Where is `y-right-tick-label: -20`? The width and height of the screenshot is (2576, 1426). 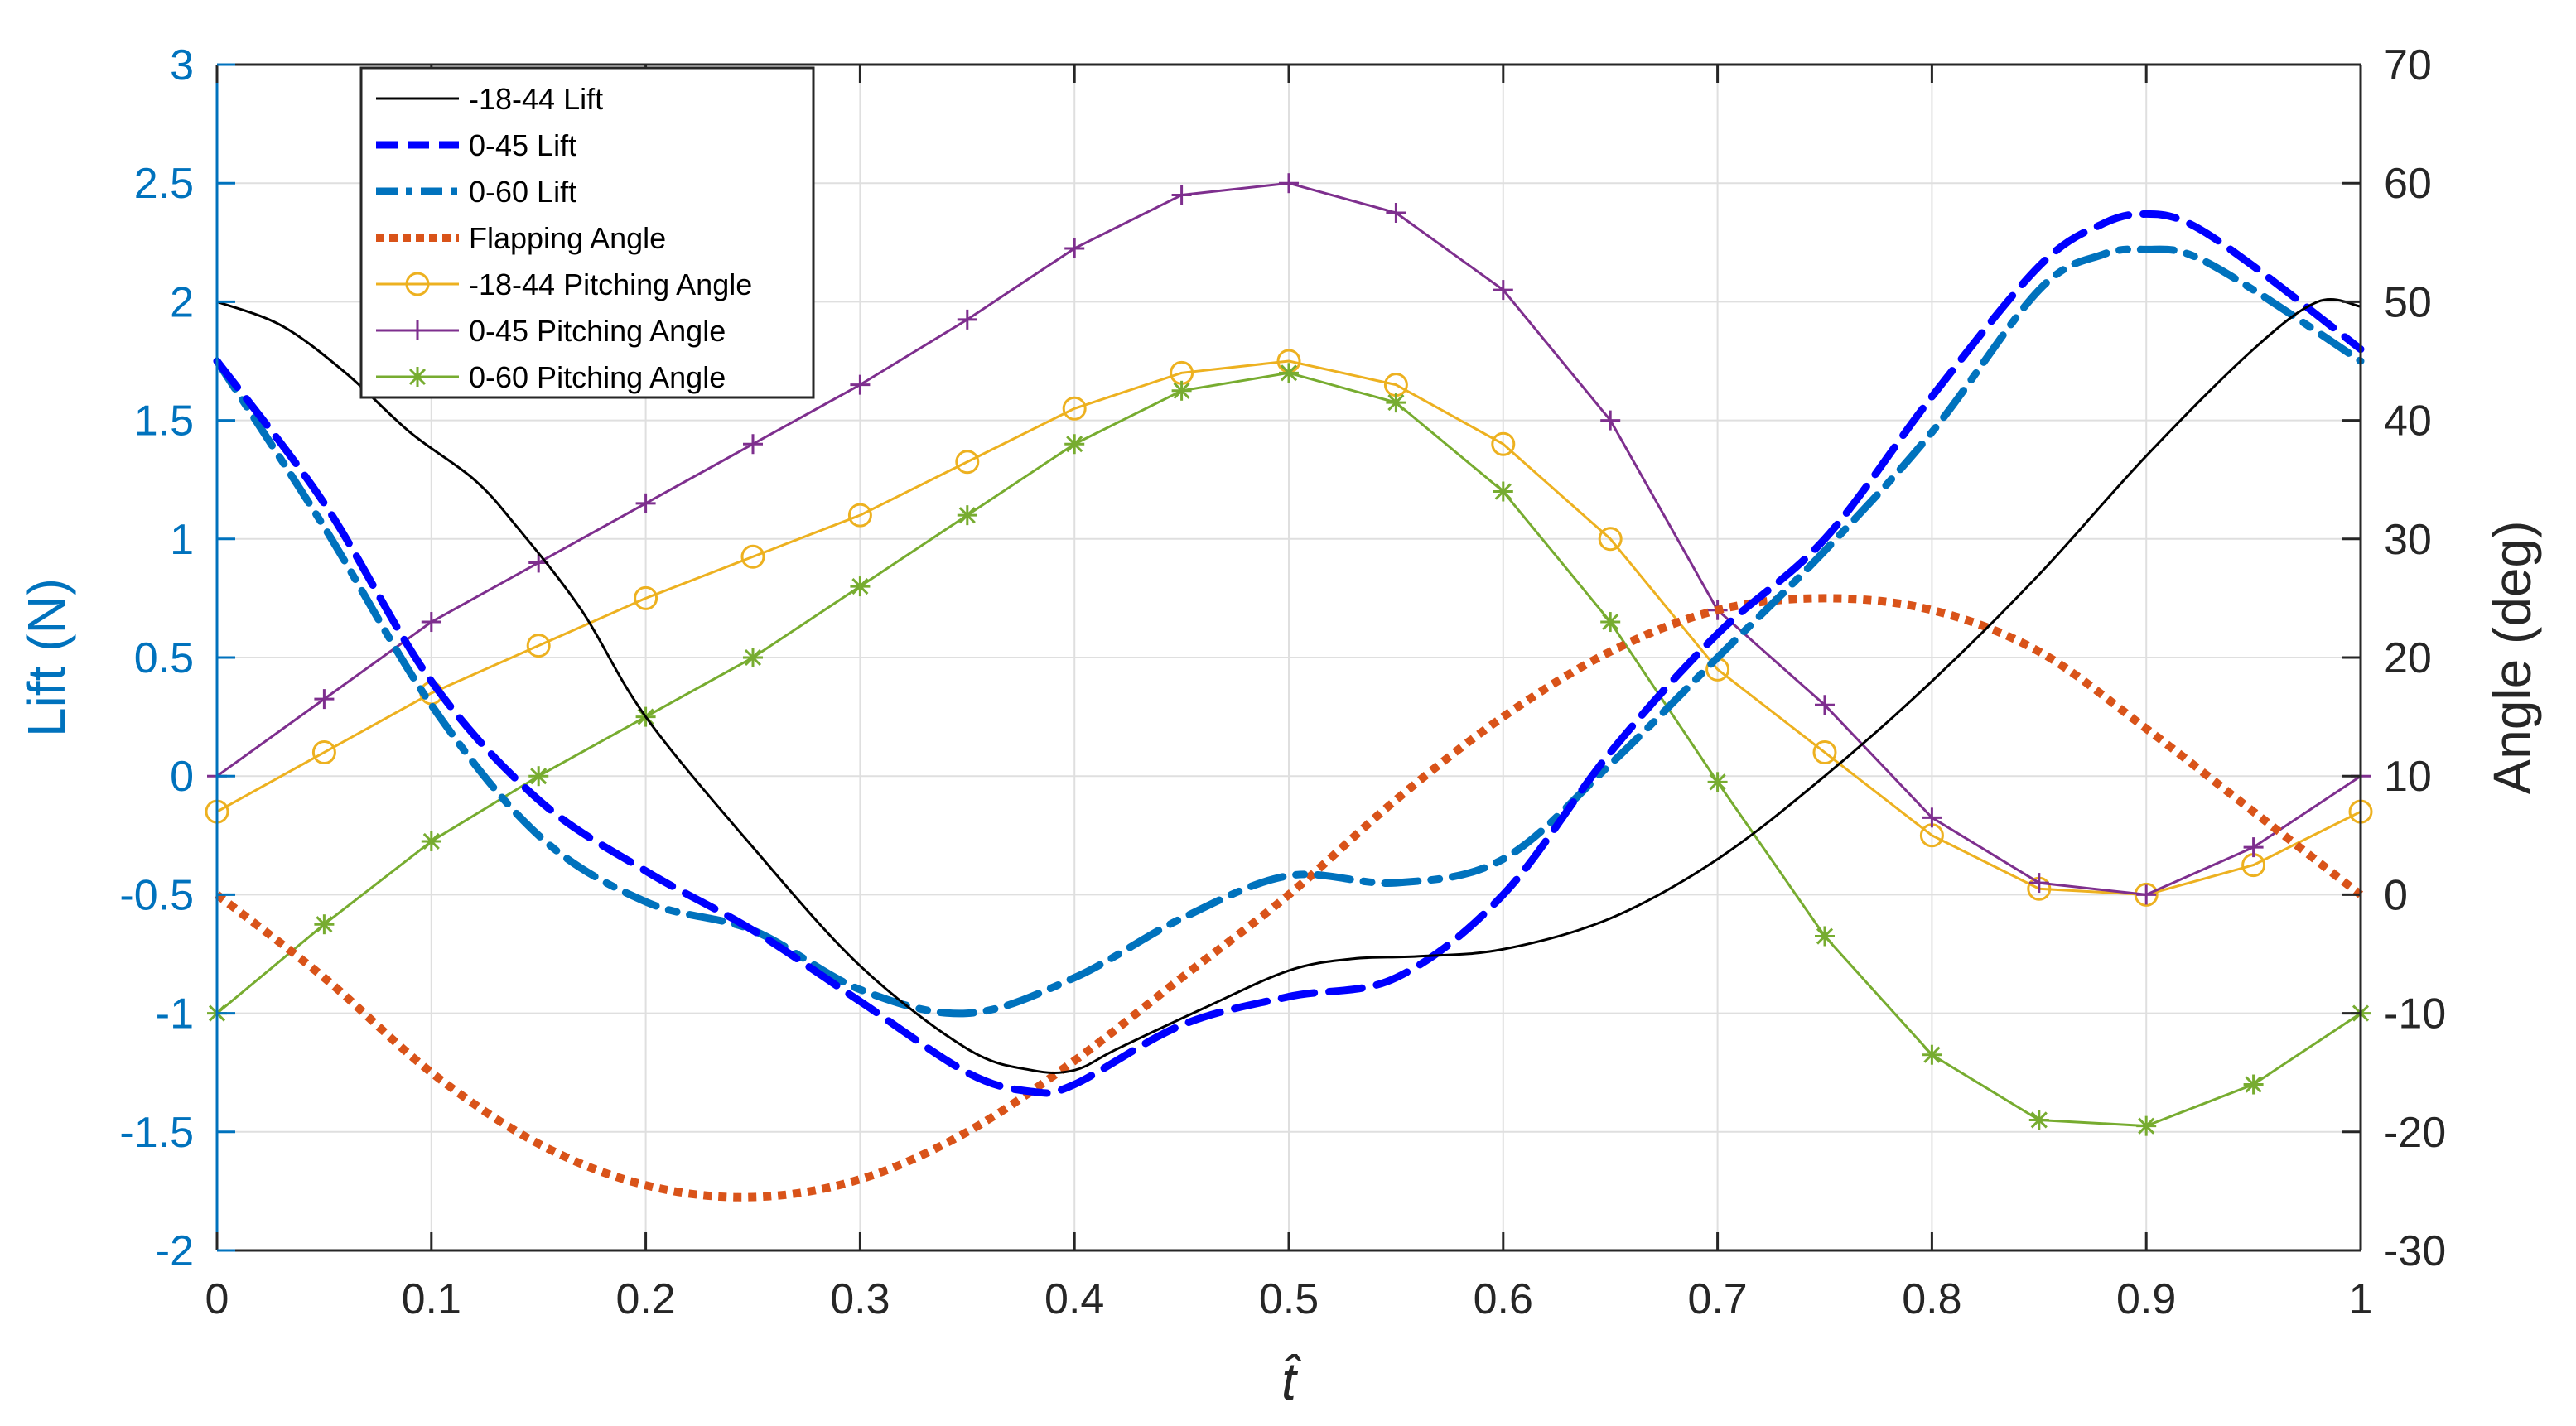 y-right-tick-label: -20 is located at coordinates (2415, 1133).